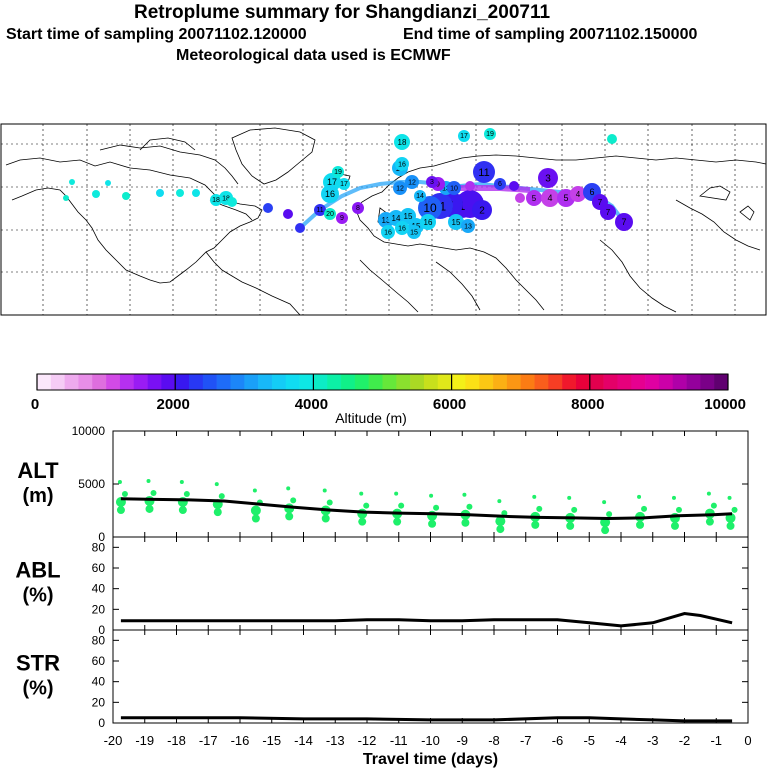  What do you see at coordinates (526, 740) in the screenshot?
I see `x-tick-label: -7` at bounding box center [526, 740].